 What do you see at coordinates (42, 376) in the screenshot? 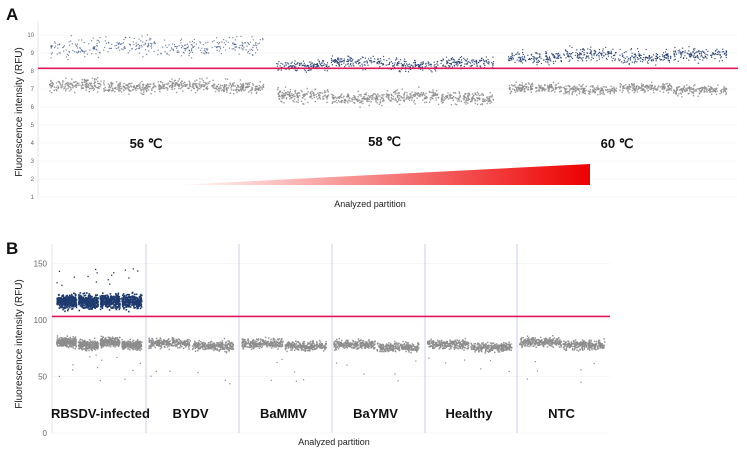
I see `panel-b-y-tick: 50` at bounding box center [42, 376].